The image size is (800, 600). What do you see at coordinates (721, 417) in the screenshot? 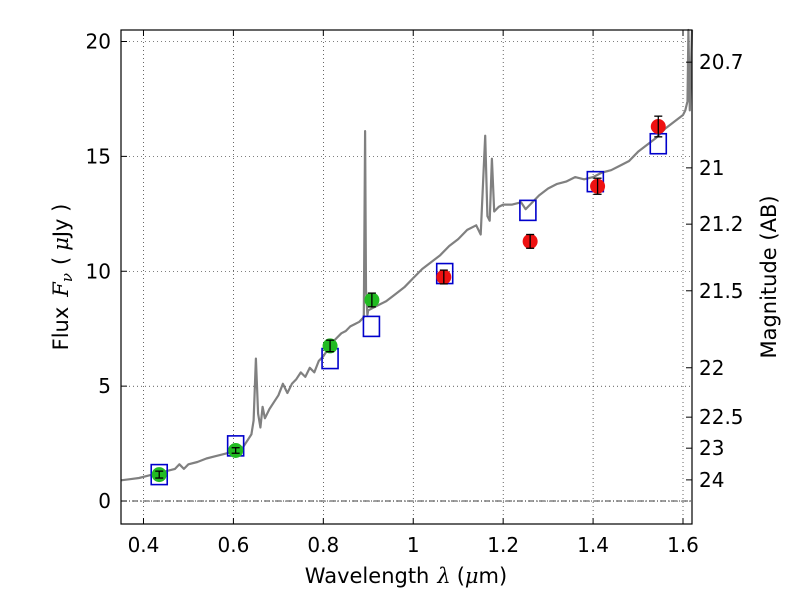
I see `y2-tick-label: 22.5` at bounding box center [721, 417].